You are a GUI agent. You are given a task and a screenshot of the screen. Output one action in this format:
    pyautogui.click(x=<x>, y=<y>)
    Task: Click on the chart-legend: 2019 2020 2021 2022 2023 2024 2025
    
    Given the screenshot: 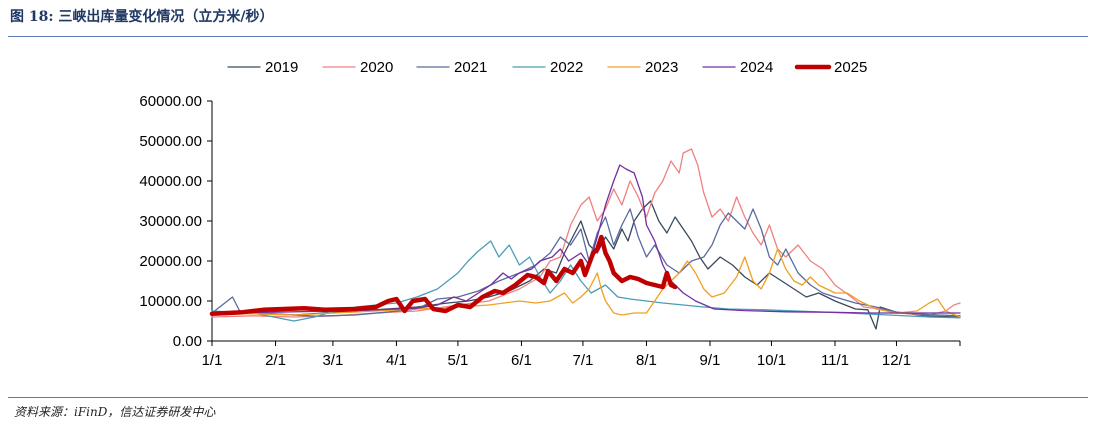 What is the action you would take?
    pyautogui.click(x=547, y=67)
    